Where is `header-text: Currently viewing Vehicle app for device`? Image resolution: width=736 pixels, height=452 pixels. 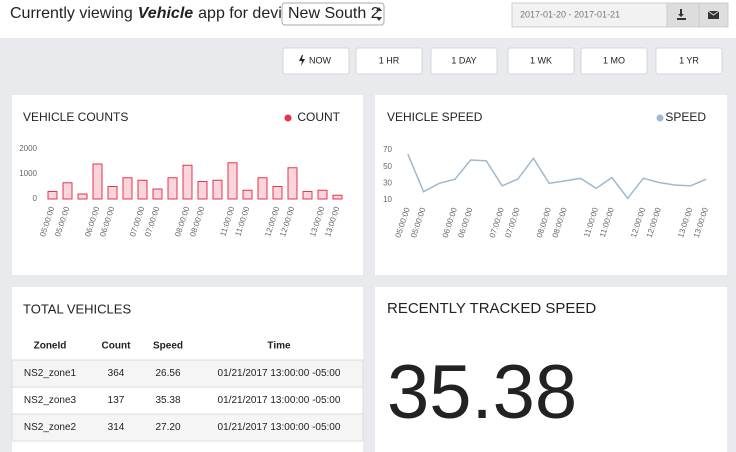
header-text: Currently viewing Vehicle app for device is located at coordinates (154, 13).